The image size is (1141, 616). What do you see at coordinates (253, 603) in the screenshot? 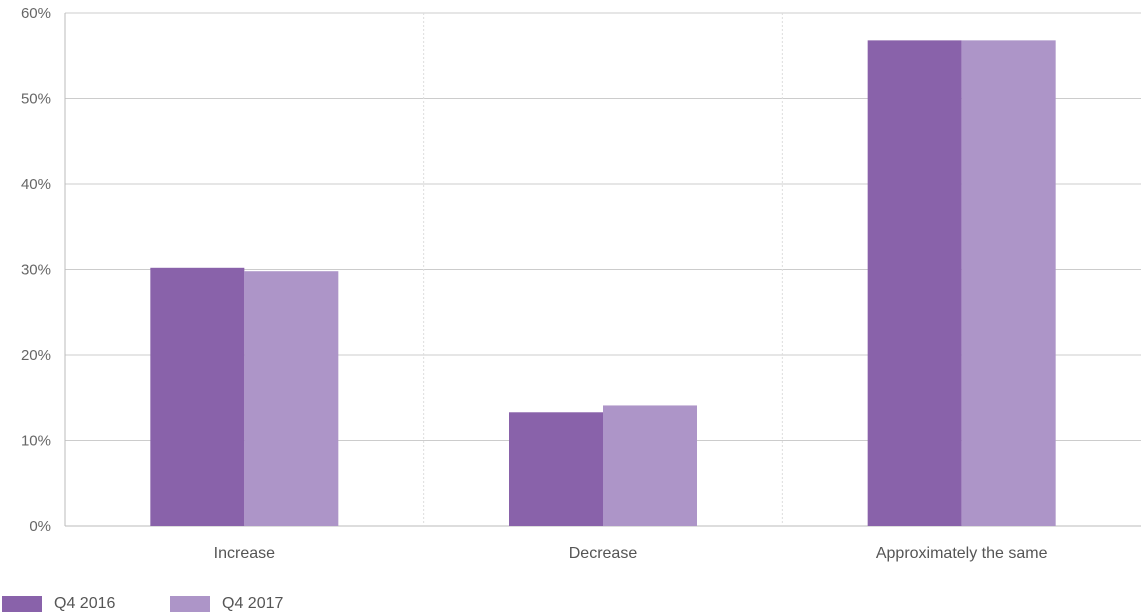
I see `legend-label: Q4 2017` at bounding box center [253, 603].